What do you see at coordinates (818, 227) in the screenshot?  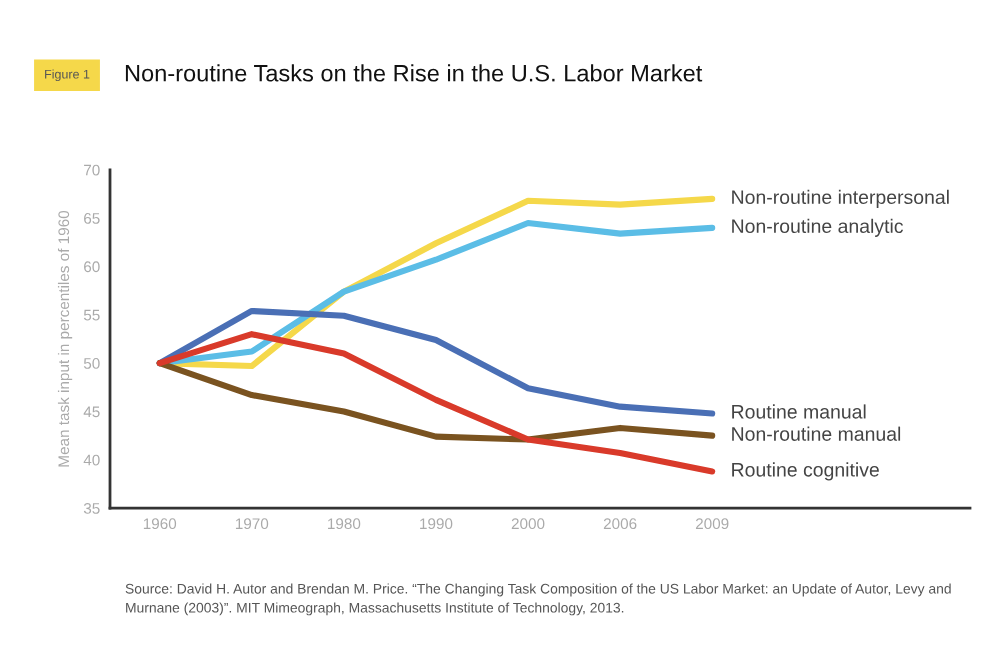 I see `series-label: Non-routine analytic` at bounding box center [818, 227].